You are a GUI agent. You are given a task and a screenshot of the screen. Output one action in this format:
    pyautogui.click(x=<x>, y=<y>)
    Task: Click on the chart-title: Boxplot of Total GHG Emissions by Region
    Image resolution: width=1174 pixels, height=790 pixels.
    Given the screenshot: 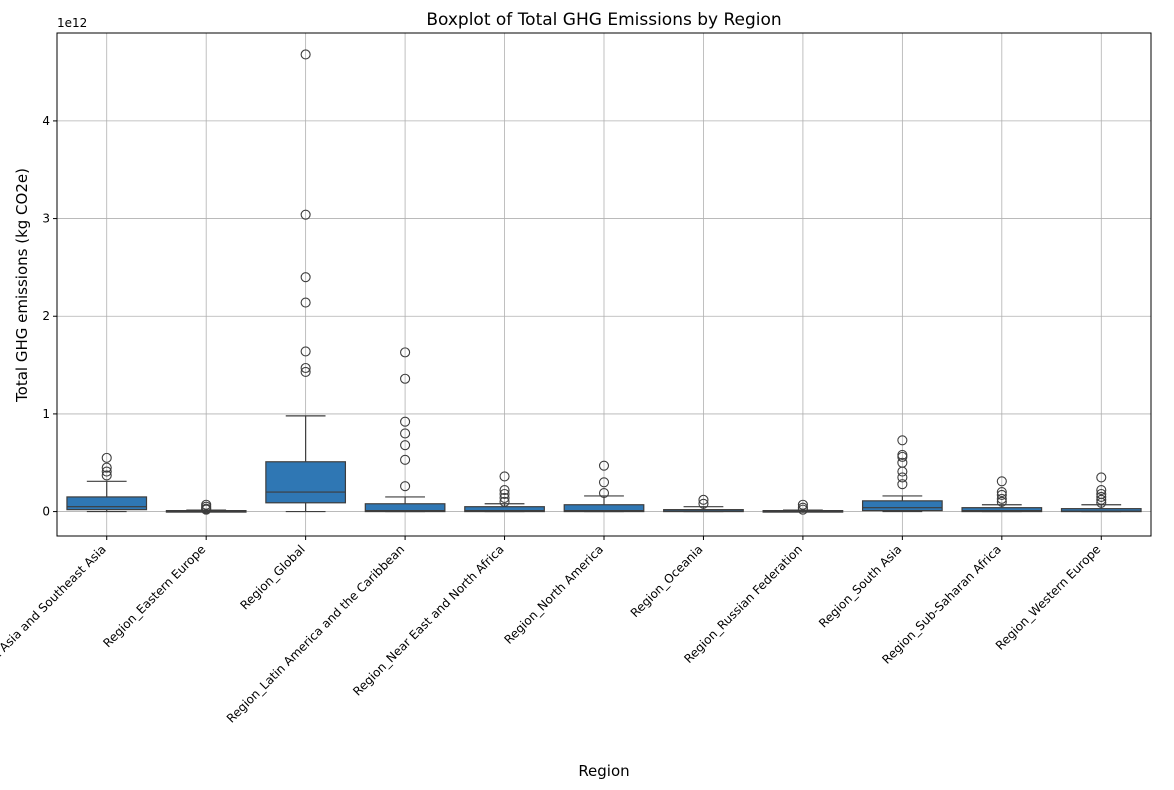 What is the action you would take?
    pyautogui.click(x=603, y=20)
    